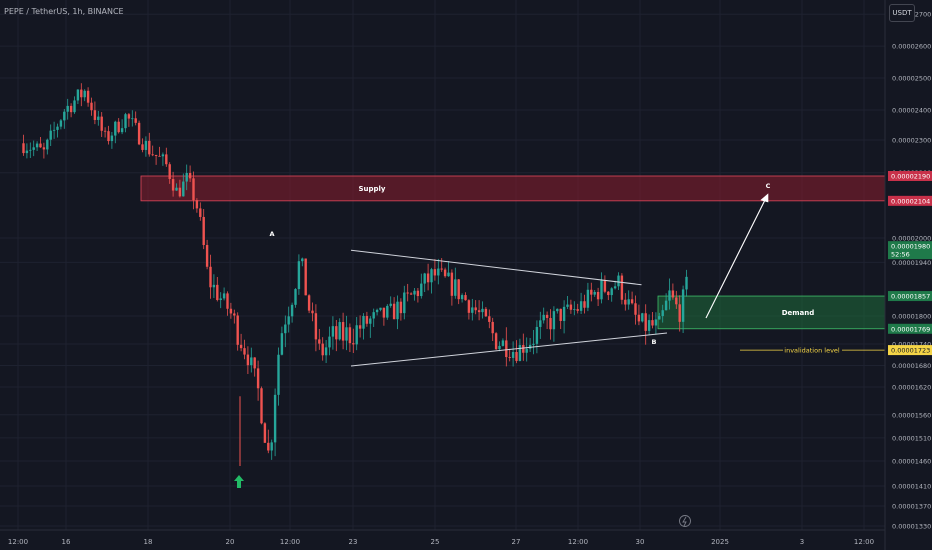 Image resolution: width=932 pixels, height=550 pixels. Describe the element at coordinates (736, 258) in the screenshot. I see `projection-arrow-line` at that location.